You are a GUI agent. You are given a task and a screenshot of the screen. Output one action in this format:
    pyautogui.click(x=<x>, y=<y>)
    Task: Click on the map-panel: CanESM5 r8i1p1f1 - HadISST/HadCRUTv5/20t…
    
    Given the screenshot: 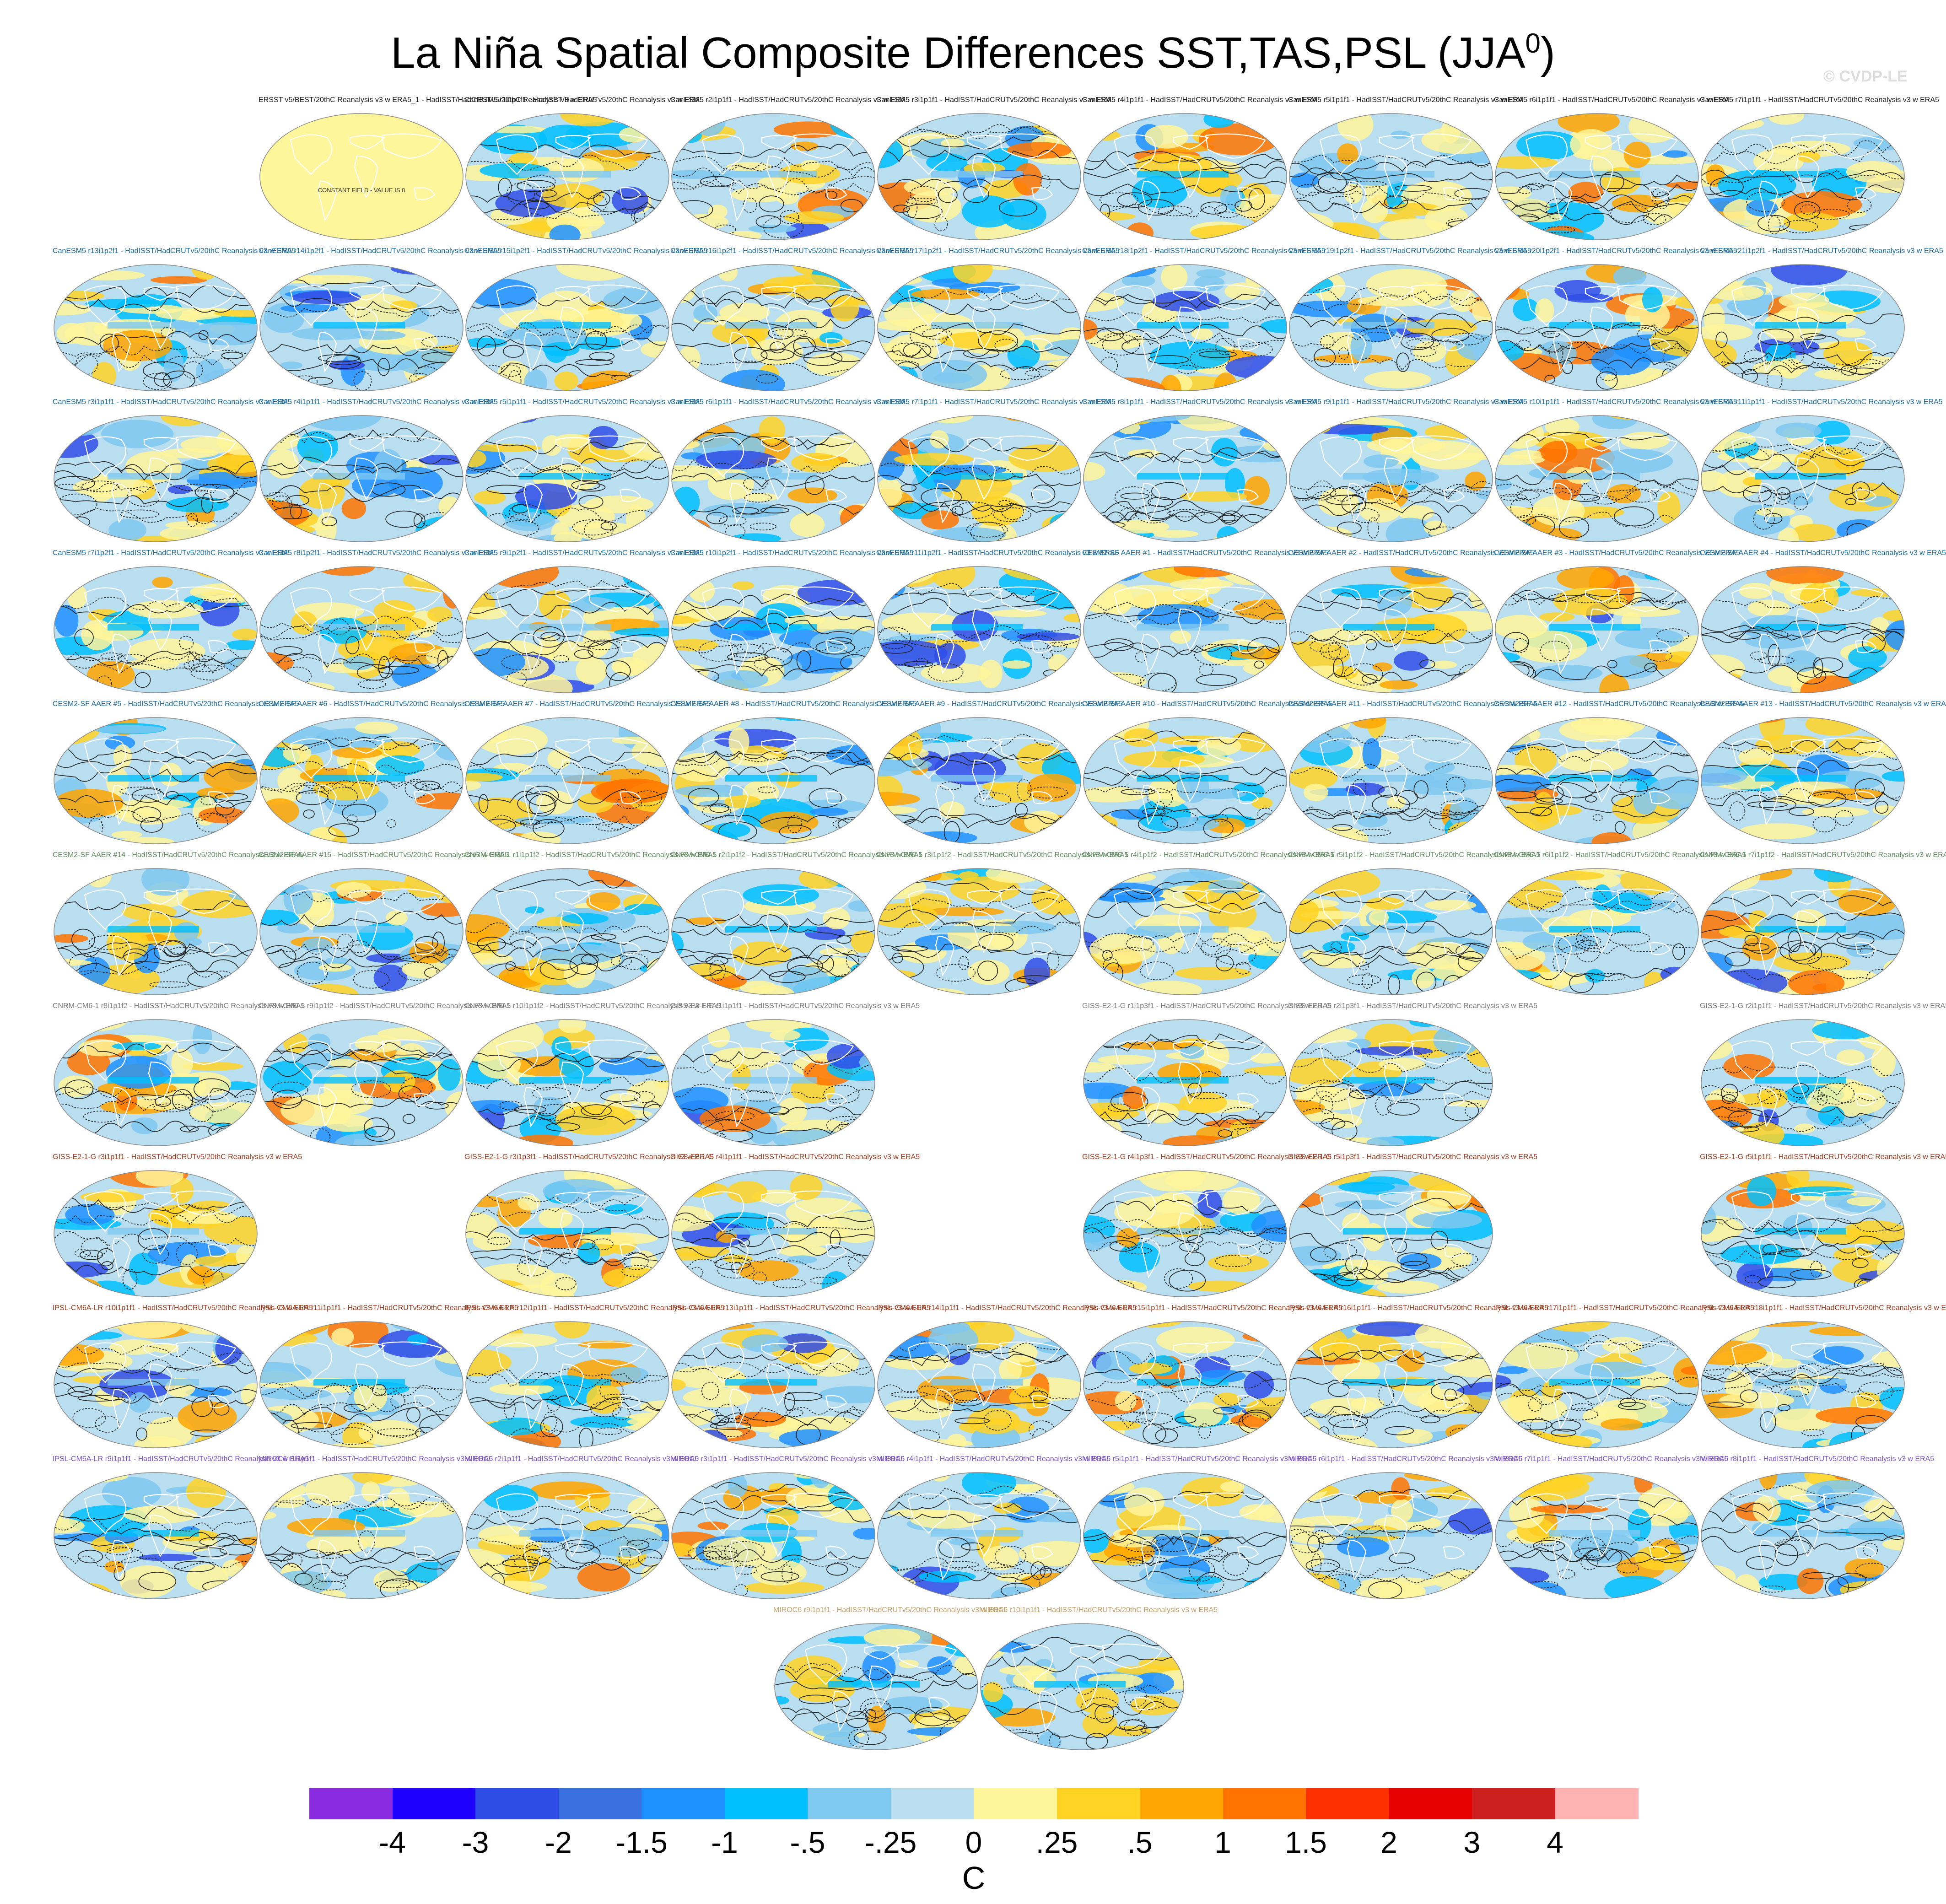 What is the action you would take?
    pyautogui.click(x=1201, y=485)
    